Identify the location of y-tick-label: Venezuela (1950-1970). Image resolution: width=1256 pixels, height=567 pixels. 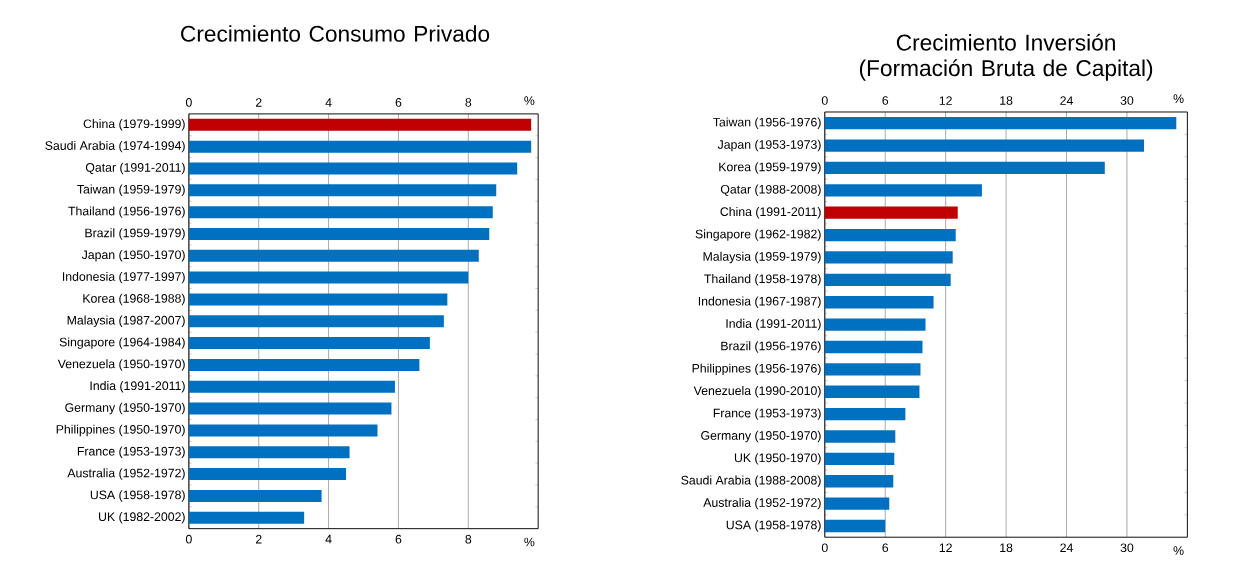
(121, 365).